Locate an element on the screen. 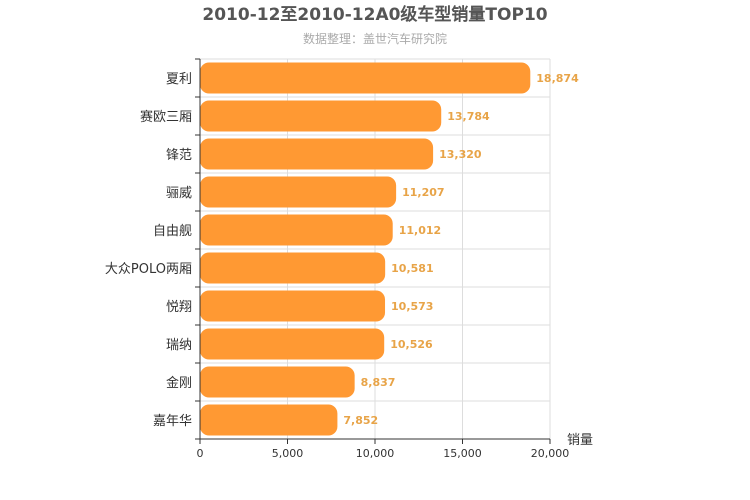  category-label: 骊威 is located at coordinates (179, 193).